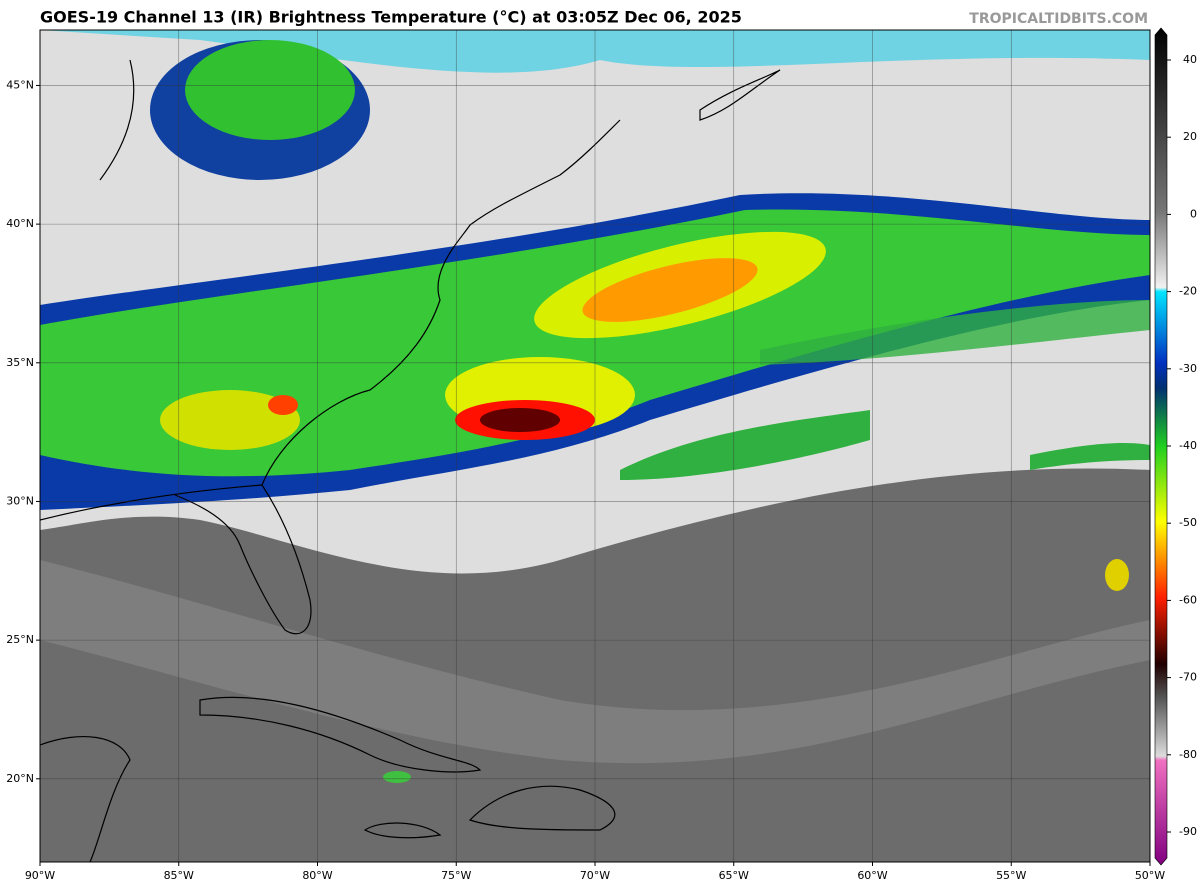 The image size is (1200, 889). I want to click on y-tick-label: 40°N, so click(20, 223).